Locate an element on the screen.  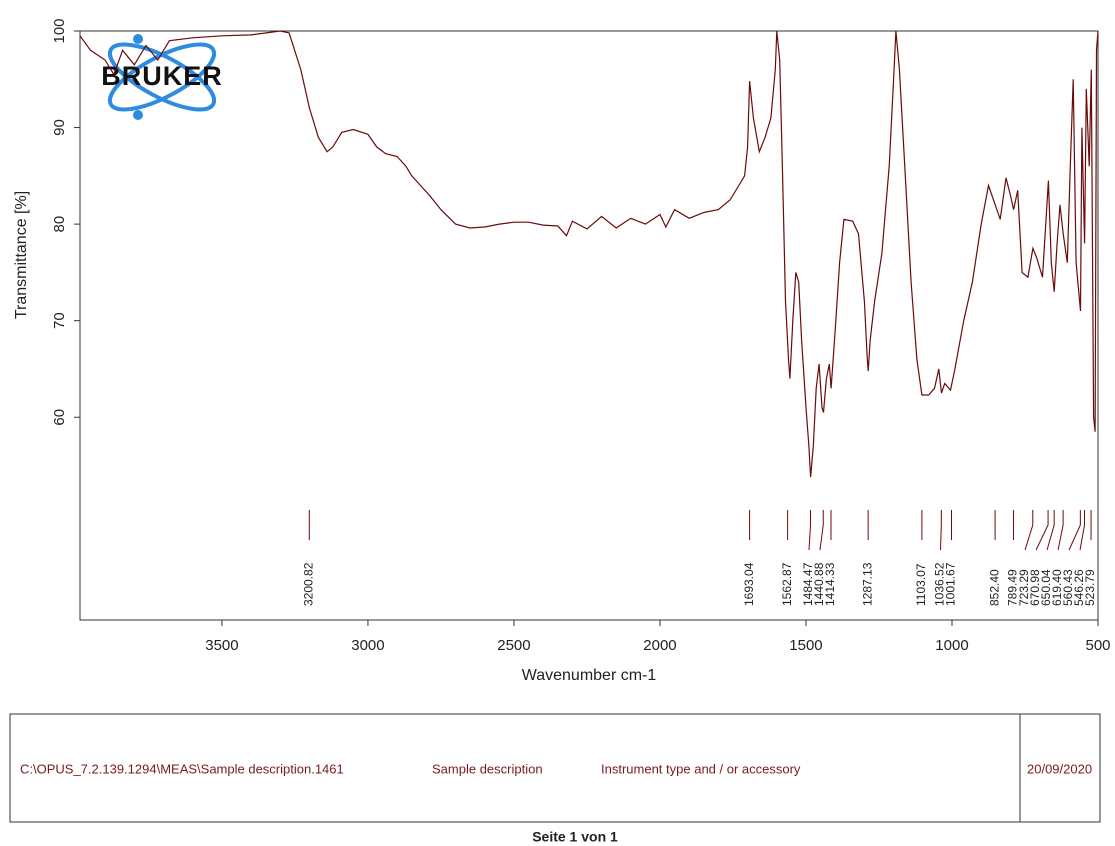
logo: BRUKER is located at coordinates (162, 77).